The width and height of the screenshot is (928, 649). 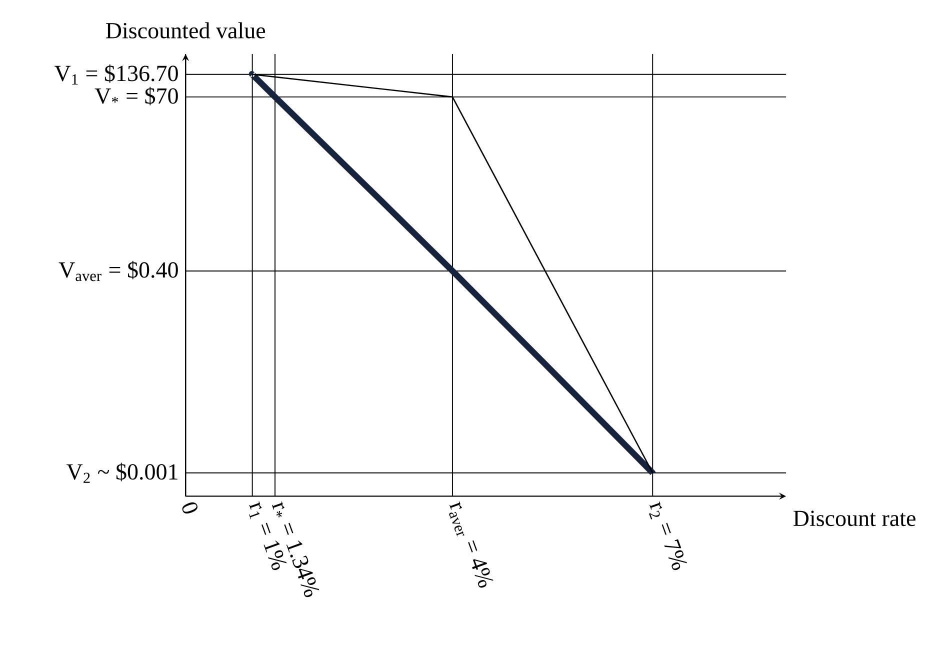 I want to click on x-tick-label: r$_{aver}$ = 4%, so click(x=471, y=544).